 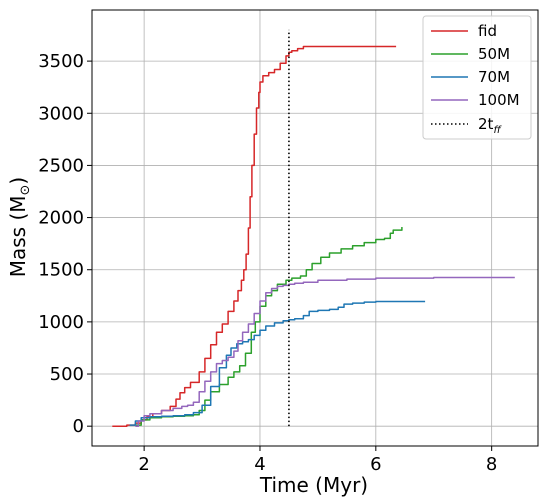 I want to click on legend-label-2tff-main: 2t, so click(x=486, y=124).